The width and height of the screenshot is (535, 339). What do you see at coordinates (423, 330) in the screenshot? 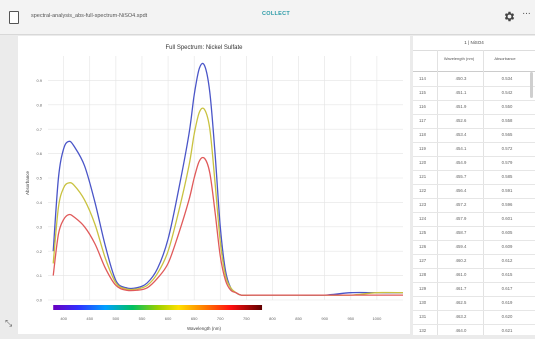
I see `row-index: 132` at bounding box center [423, 330].